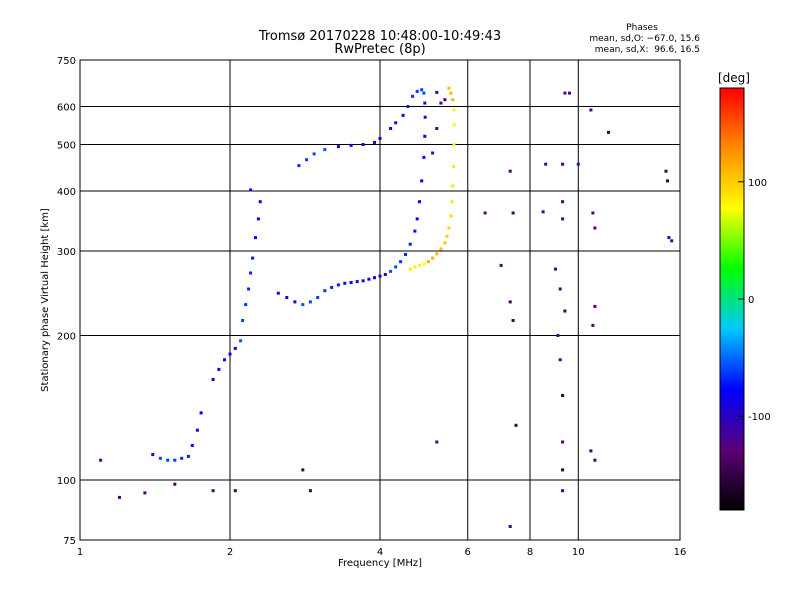 This screenshot has height=600, width=800. Describe the element at coordinates (66, 61) in the screenshot. I see `y-tick-label: 750` at that location.